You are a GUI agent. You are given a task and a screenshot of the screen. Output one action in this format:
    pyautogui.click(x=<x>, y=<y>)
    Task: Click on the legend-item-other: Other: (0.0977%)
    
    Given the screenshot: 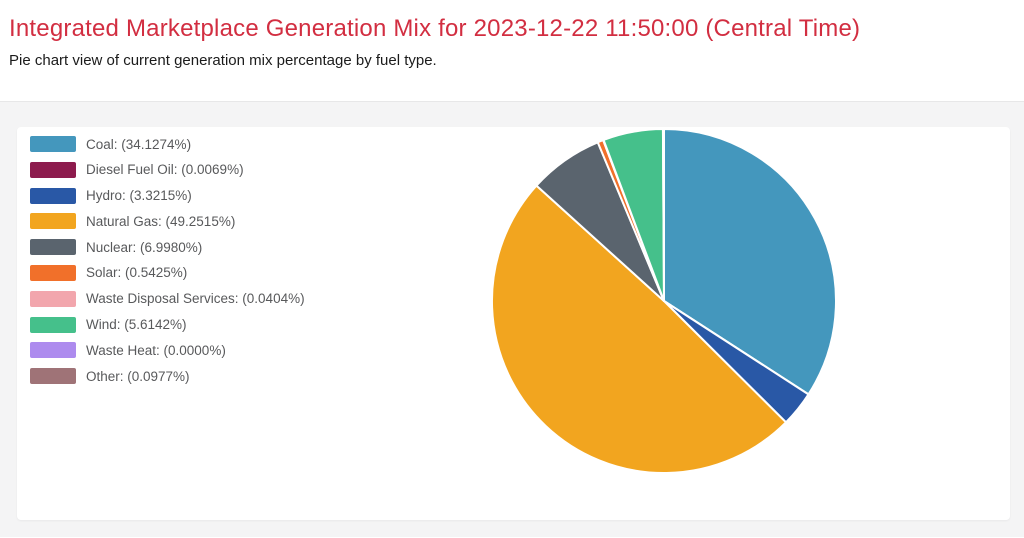 What is the action you would take?
    pyautogui.click(x=167, y=376)
    